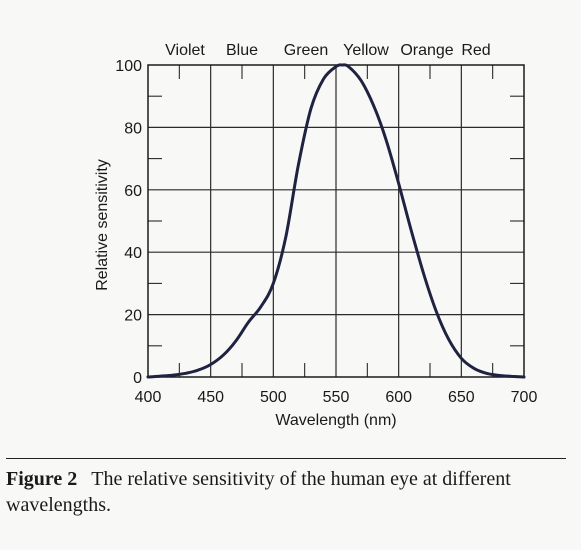 Image resolution: width=581 pixels, height=550 pixels. What do you see at coordinates (210, 397) in the screenshot?
I see `x-tick-label: 450` at bounding box center [210, 397].